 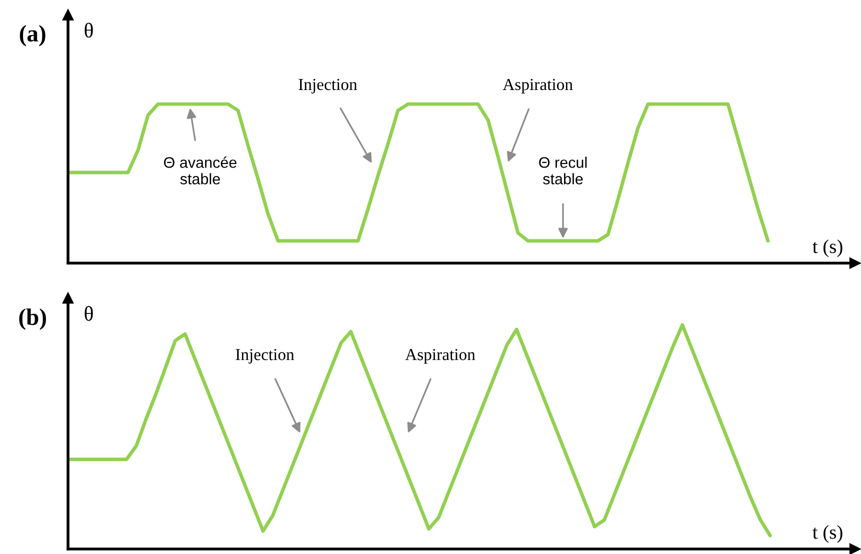 What do you see at coordinates (265, 356) in the screenshot?
I see `annotation: Injection` at bounding box center [265, 356].